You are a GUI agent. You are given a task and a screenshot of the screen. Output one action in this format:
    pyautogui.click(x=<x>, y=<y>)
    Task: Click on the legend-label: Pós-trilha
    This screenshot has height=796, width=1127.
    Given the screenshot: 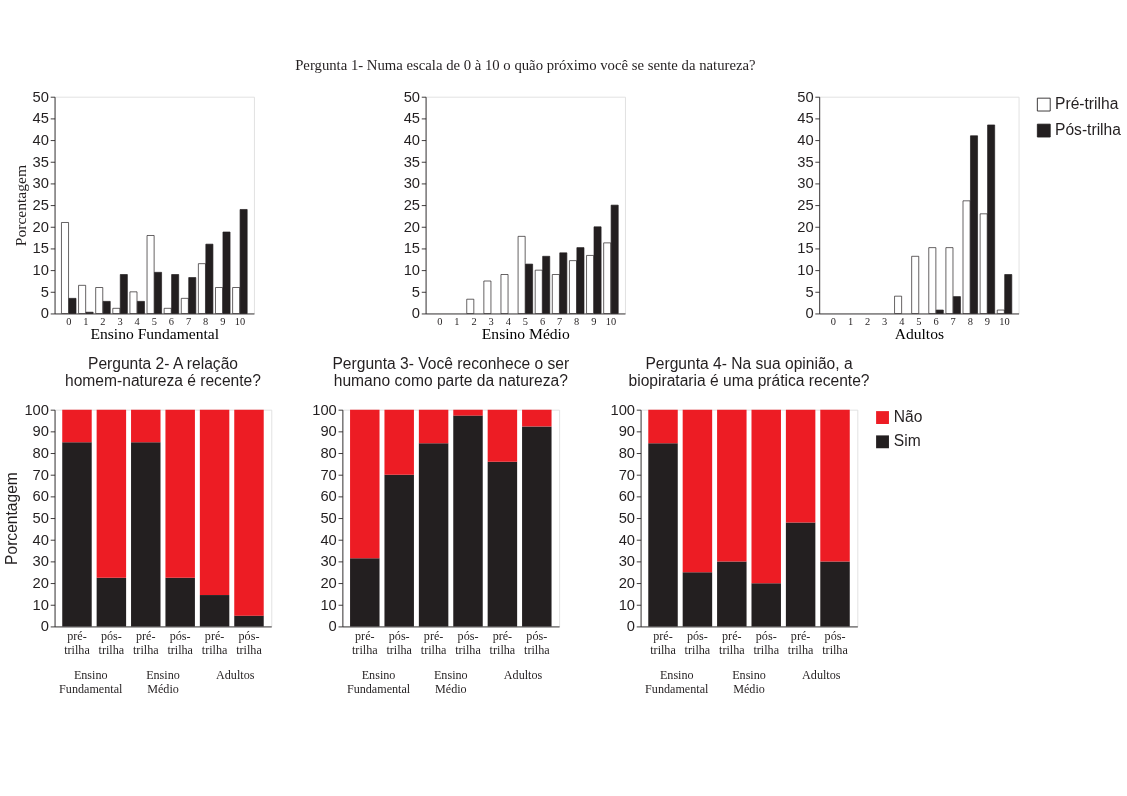 What is the action you would take?
    pyautogui.click(x=1088, y=129)
    